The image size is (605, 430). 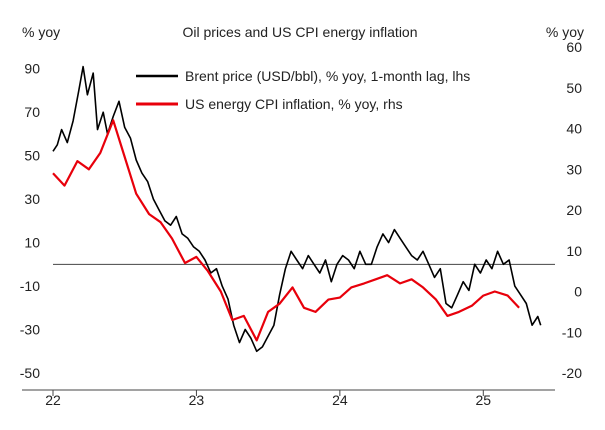 What do you see at coordinates (572, 373) in the screenshot?
I see `right-tick-label: -20` at bounding box center [572, 373].